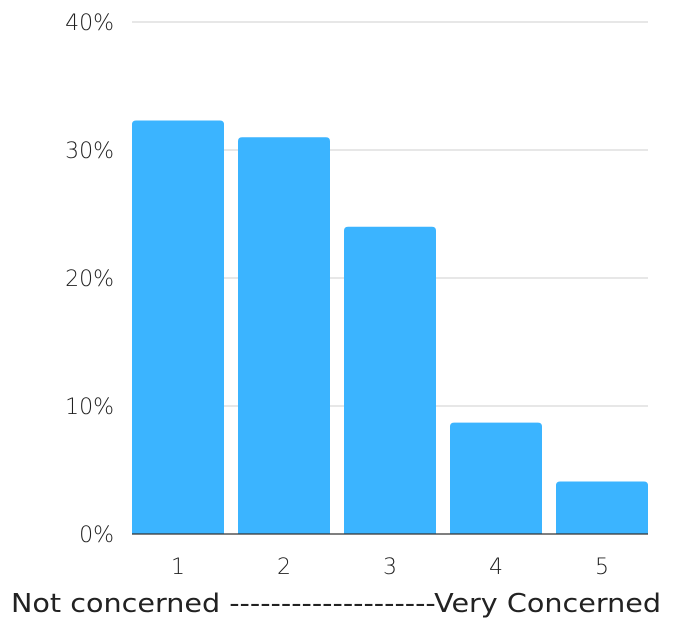 This screenshot has height=622, width=678. I want to click on x-tick-label: 2, so click(284, 567).